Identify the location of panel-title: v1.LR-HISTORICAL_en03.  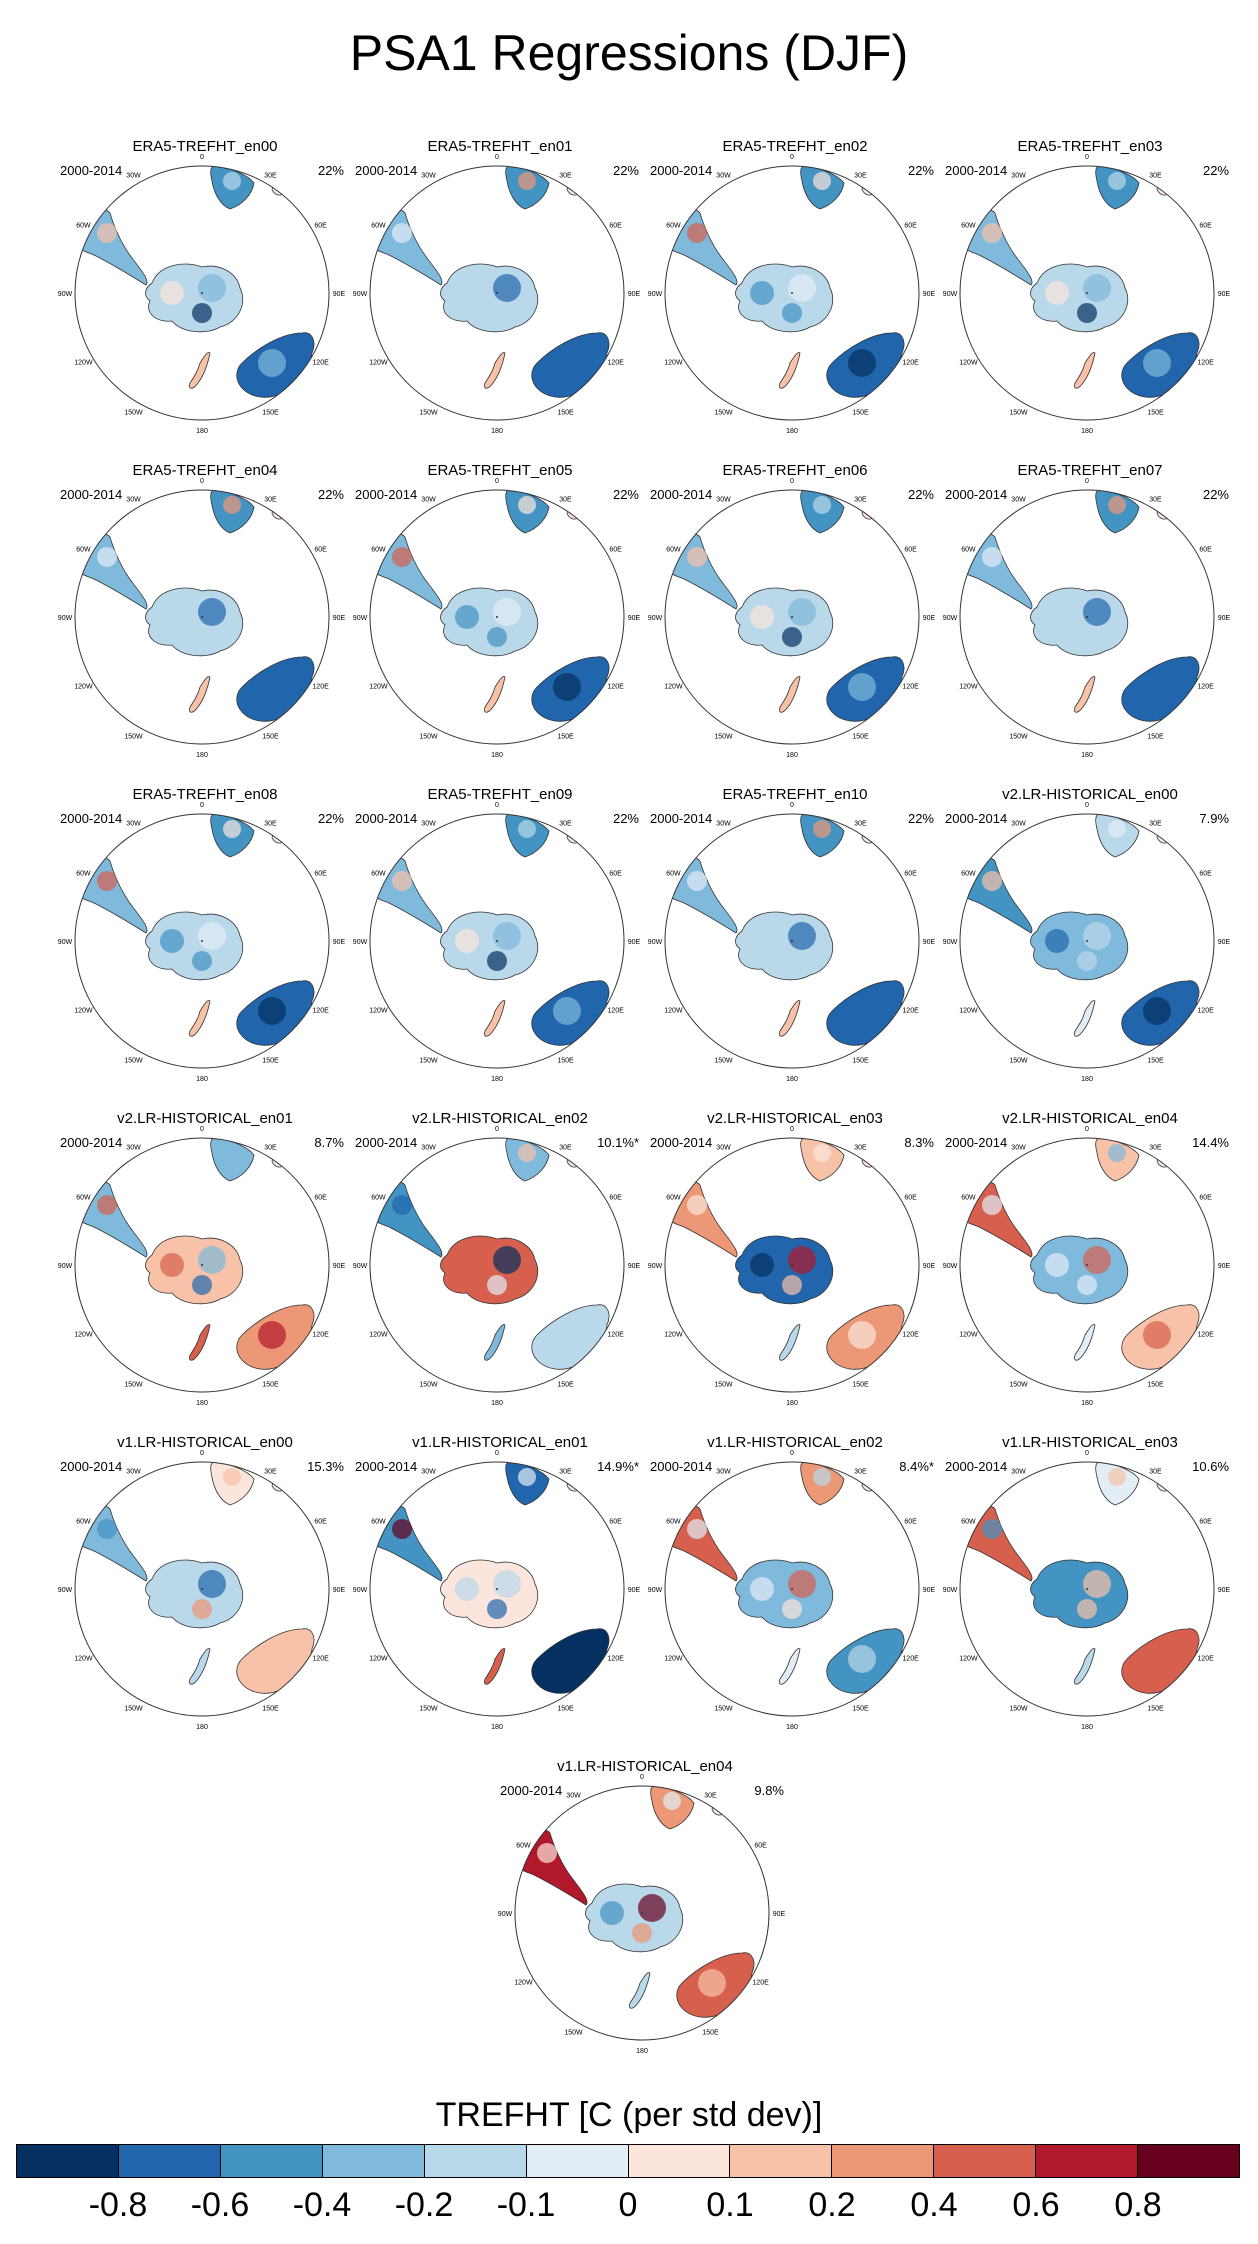
(1090, 1442).